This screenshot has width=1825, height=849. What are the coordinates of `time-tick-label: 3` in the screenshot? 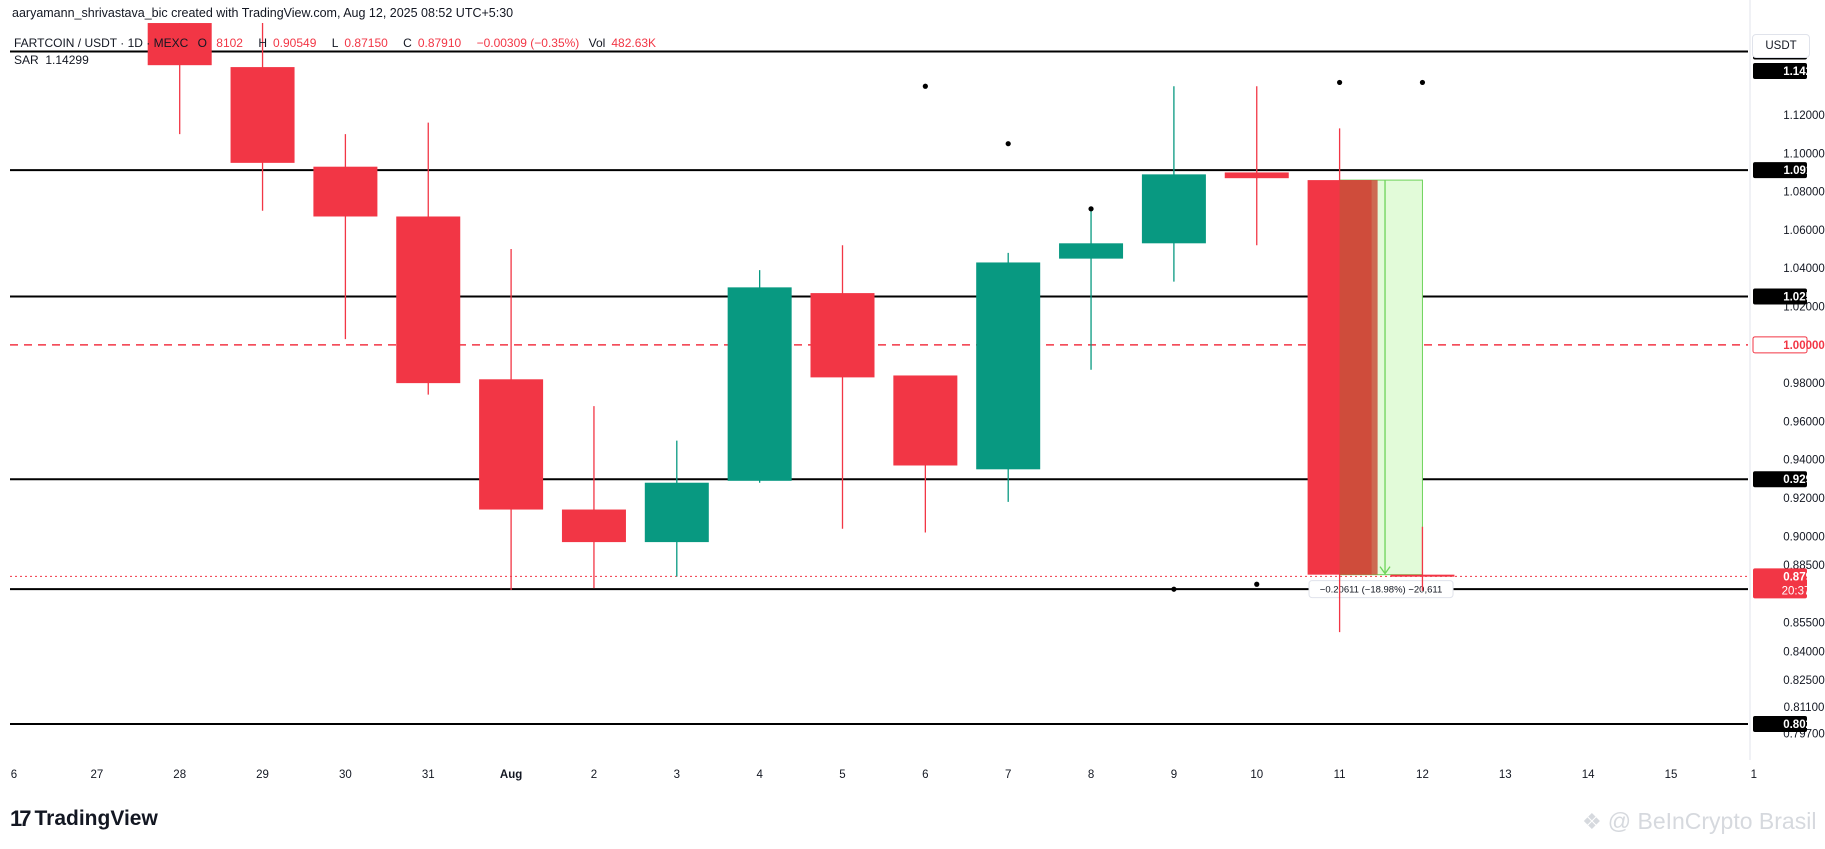 It's located at (677, 775).